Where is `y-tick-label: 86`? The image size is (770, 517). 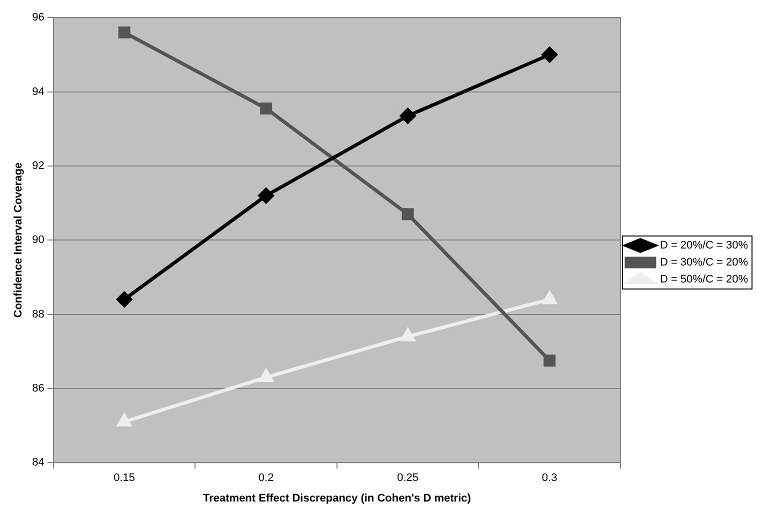 y-tick-label: 86 is located at coordinates (38, 388).